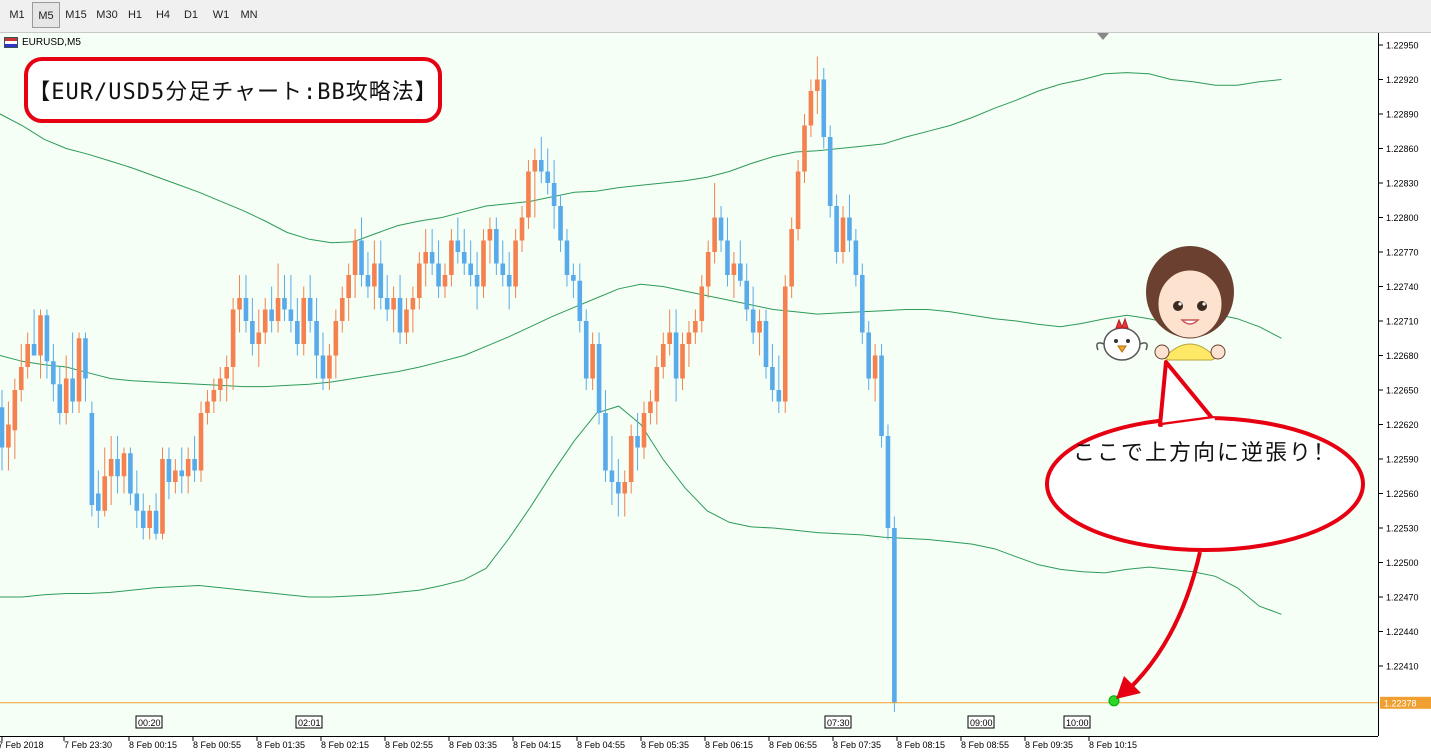 Image resolution: width=1431 pixels, height=756 pixels. Describe the element at coordinates (1402, 115) in the screenshot. I see `price-tick-label: 1.22890` at that location.